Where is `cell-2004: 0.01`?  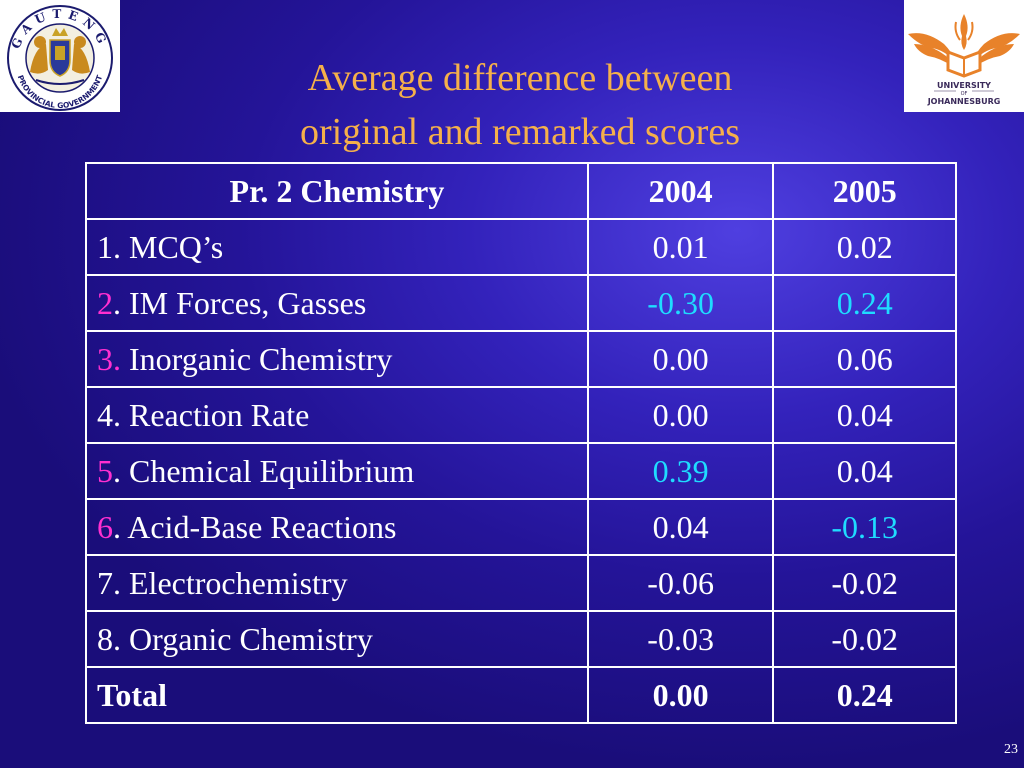 cell-2004: 0.01 is located at coordinates (680, 247).